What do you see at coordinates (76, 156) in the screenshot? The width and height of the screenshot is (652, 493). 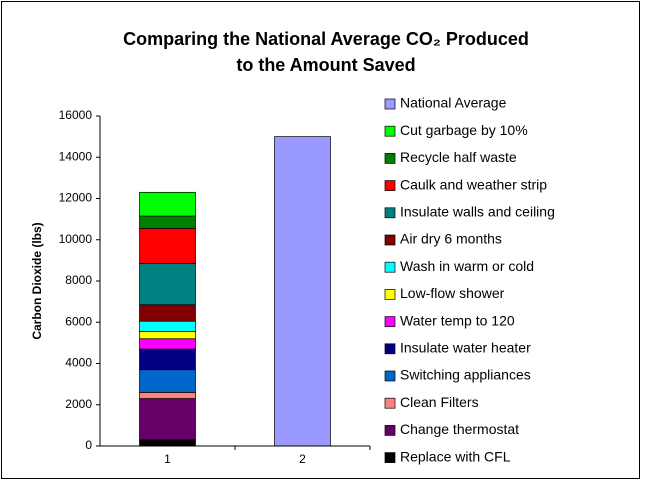 I see `y-tick-label: 14000` at bounding box center [76, 156].